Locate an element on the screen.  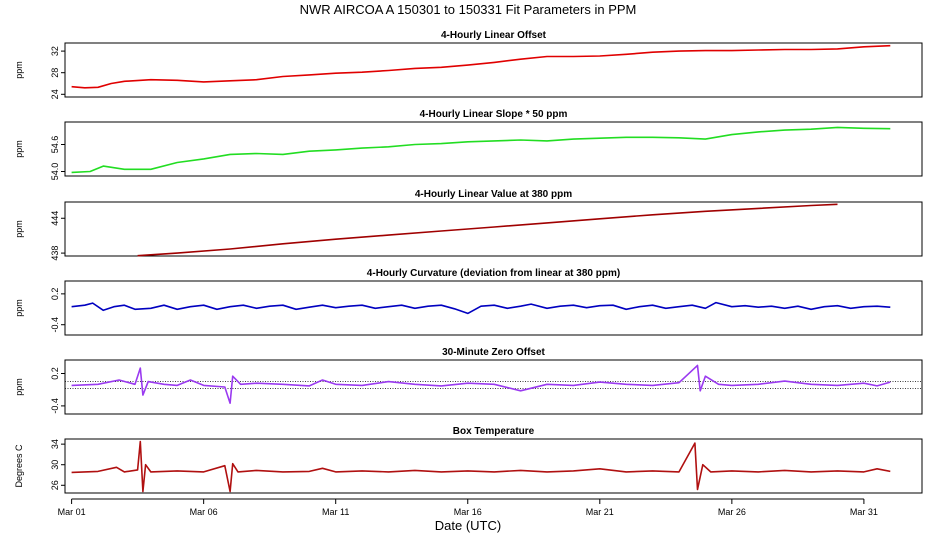
panel-5: 30-Minute Zero Offset -0.4 0.2 ppm is located at coordinates (468, 381).